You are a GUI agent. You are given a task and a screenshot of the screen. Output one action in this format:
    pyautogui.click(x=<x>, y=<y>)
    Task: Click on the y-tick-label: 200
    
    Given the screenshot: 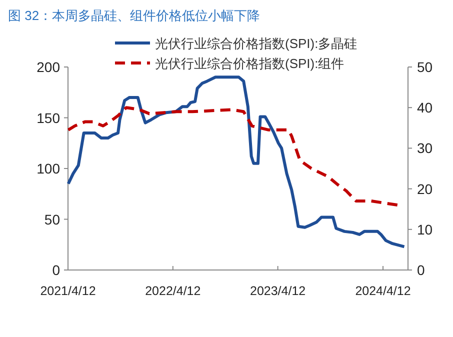 What is the action you would take?
    pyautogui.click(x=48, y=67)
    